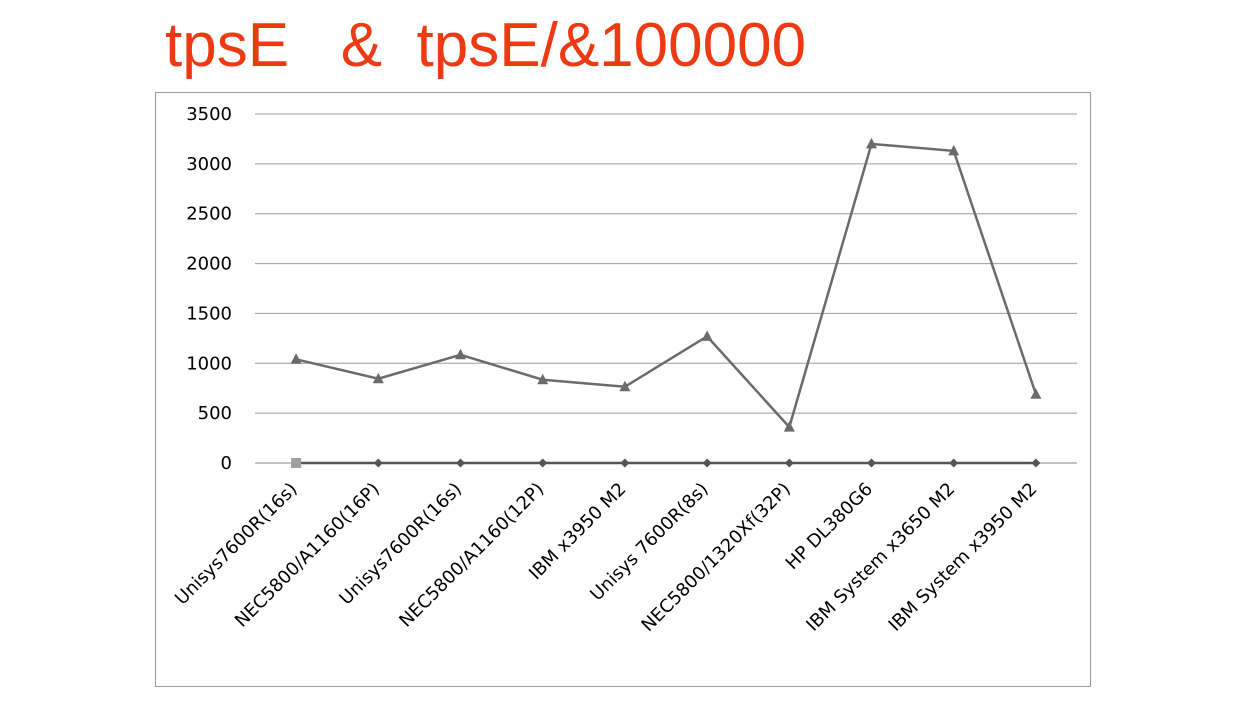 The height and width of the screenshot is (706, 1254). Describe the element at coordinates (486, 45) in the screenshot. I see `slide-title: tpsE & tpsE/&100000` at that location.